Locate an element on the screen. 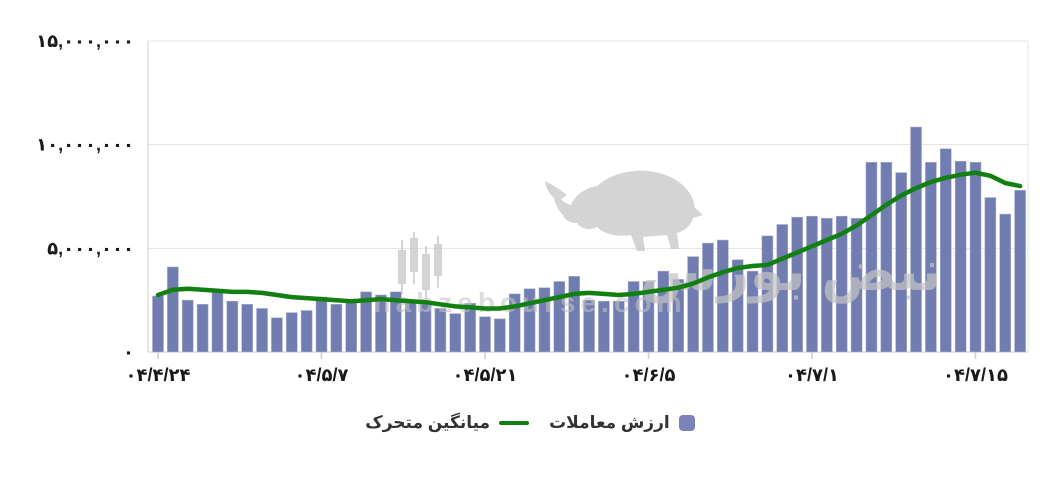  x-axis-tick-label: ۰۴/۷/۱ is located at coordinates (812, 375).